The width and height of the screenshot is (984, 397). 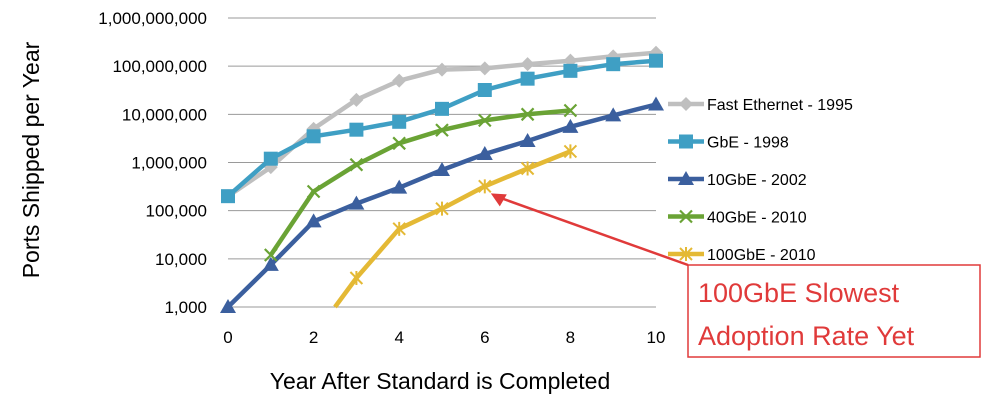 What do you see at coordinates (398, 337) in the screenshot?
I see `x-tick-label: 4` at bounding box center [398, 337].